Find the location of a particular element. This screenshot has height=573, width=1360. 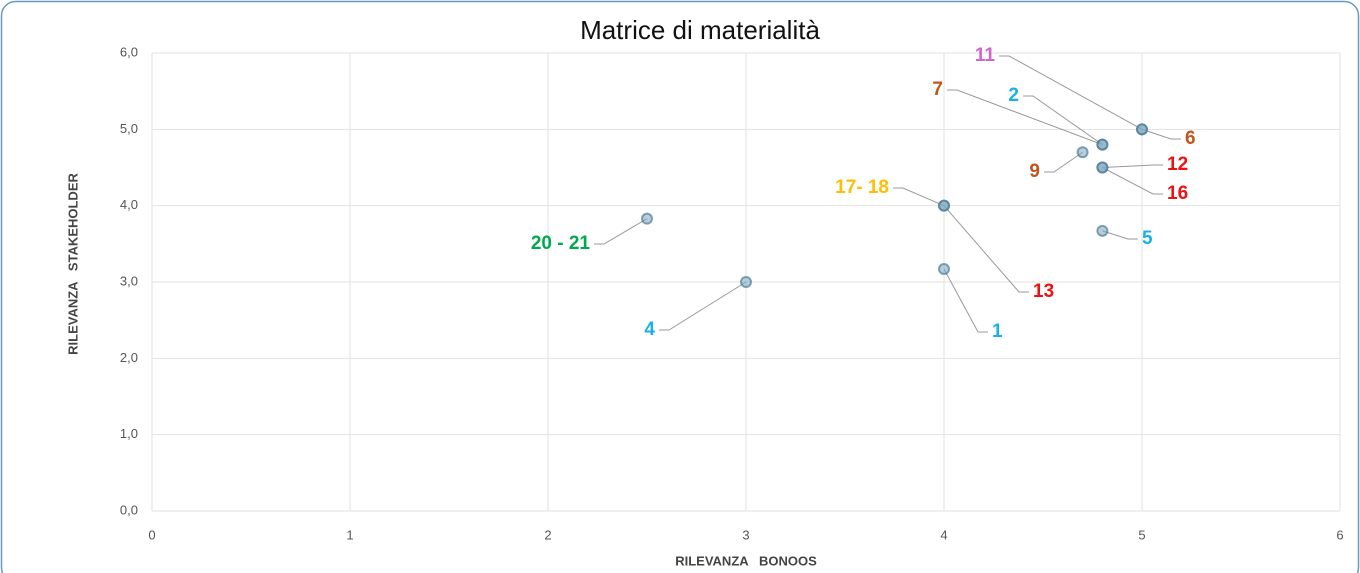

point-label: 16 is located at coordinates (1177, 193).